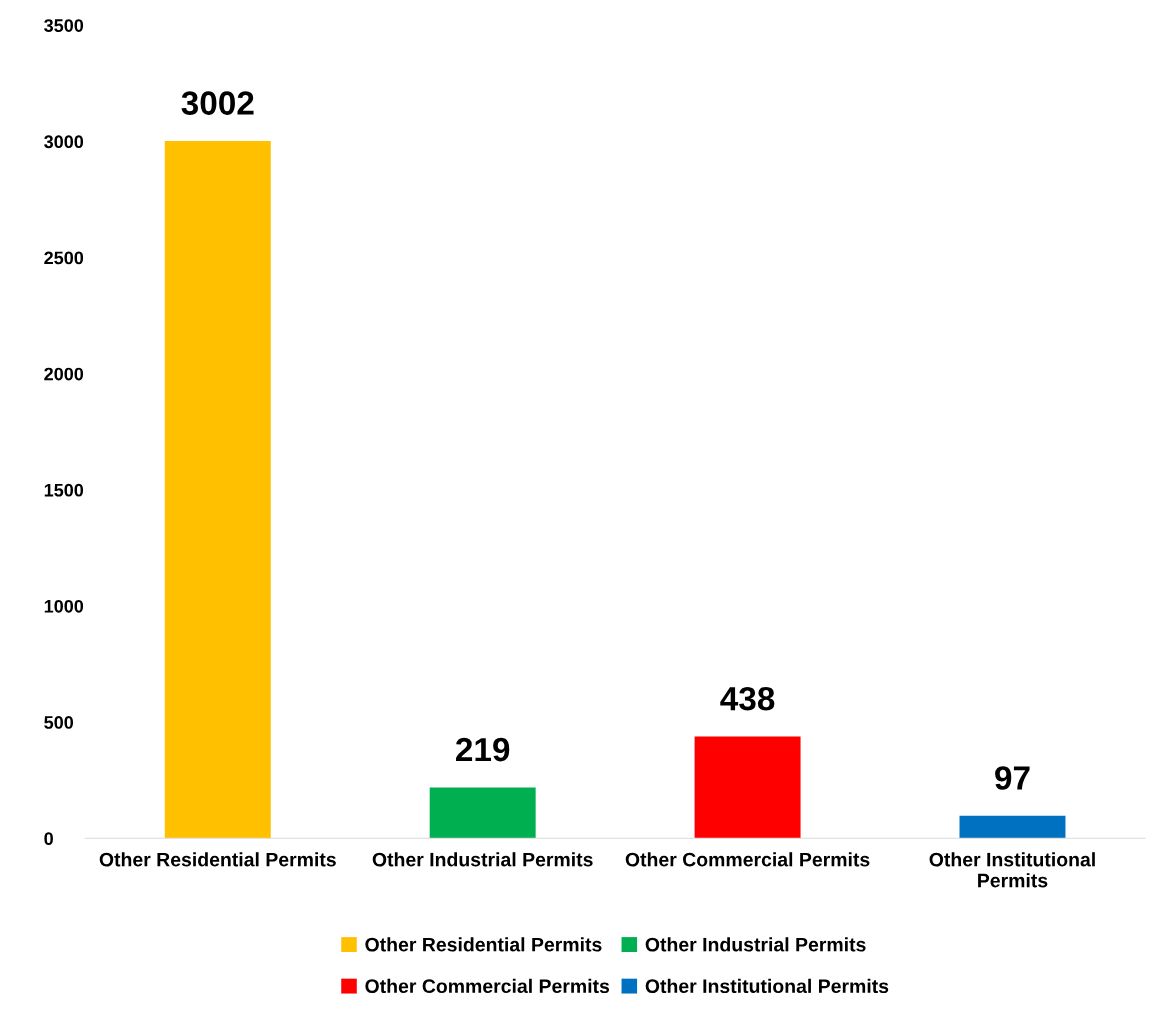  I want to click on legend-label: Other Residential Permits, so click(483, 944).